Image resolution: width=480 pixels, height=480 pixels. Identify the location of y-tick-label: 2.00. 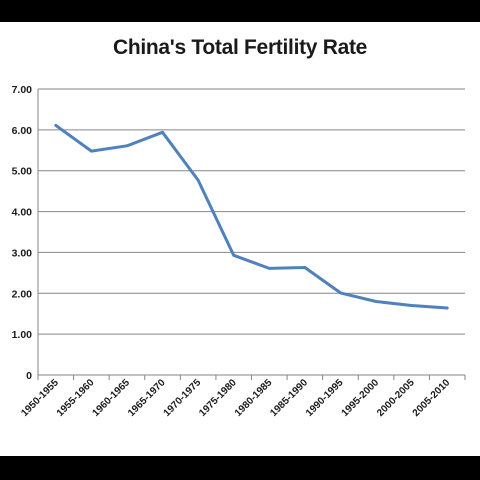
(22, 294).